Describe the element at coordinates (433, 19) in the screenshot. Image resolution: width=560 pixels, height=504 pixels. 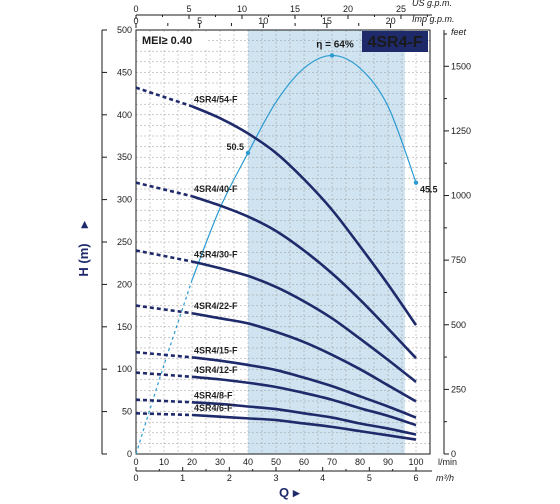
I see `imp-gpm-unit-label: Imp g.p.m.` at that location.